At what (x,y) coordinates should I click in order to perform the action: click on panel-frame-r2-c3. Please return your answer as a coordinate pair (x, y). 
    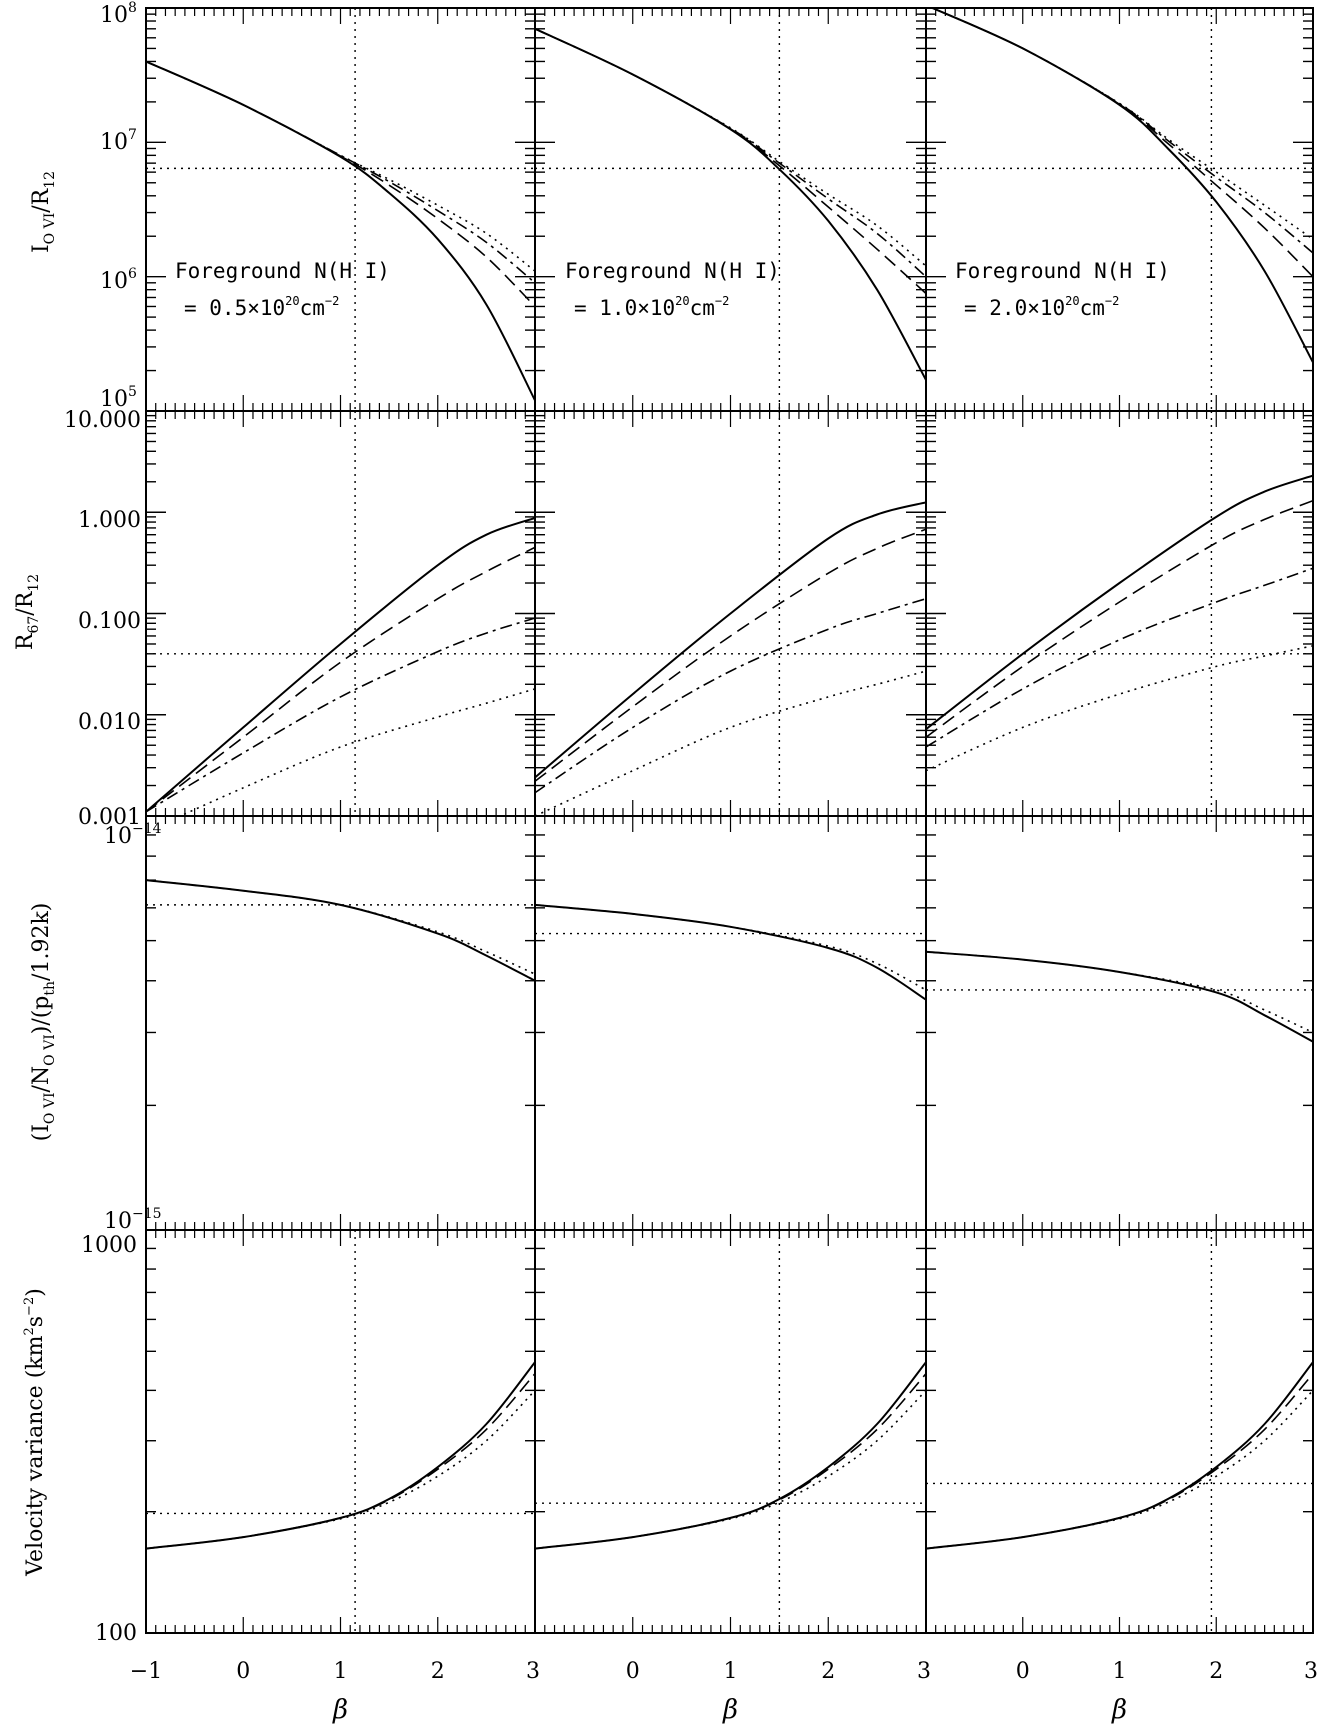
    Looking at the image, I should click on (1119, 613).